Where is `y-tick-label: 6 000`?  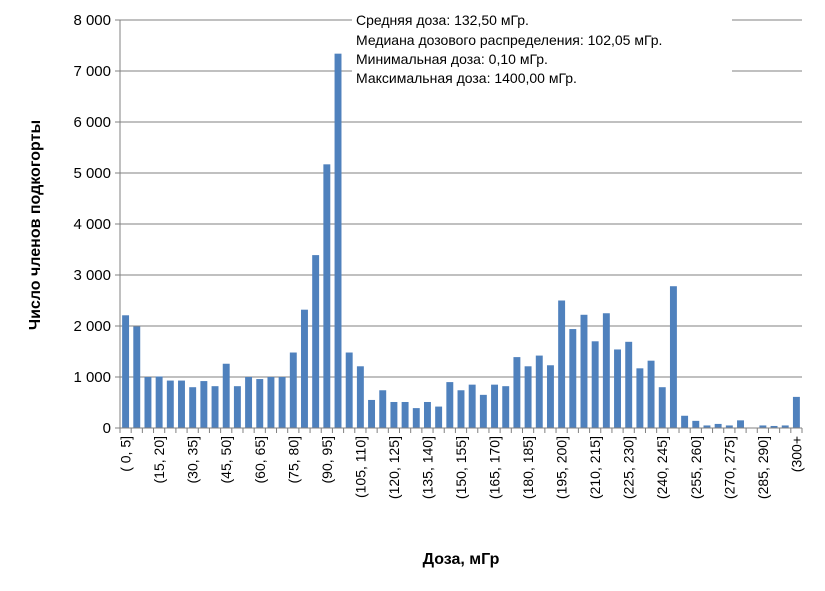 y-tick-label: 6 000 is located at coordinates (92, 122).